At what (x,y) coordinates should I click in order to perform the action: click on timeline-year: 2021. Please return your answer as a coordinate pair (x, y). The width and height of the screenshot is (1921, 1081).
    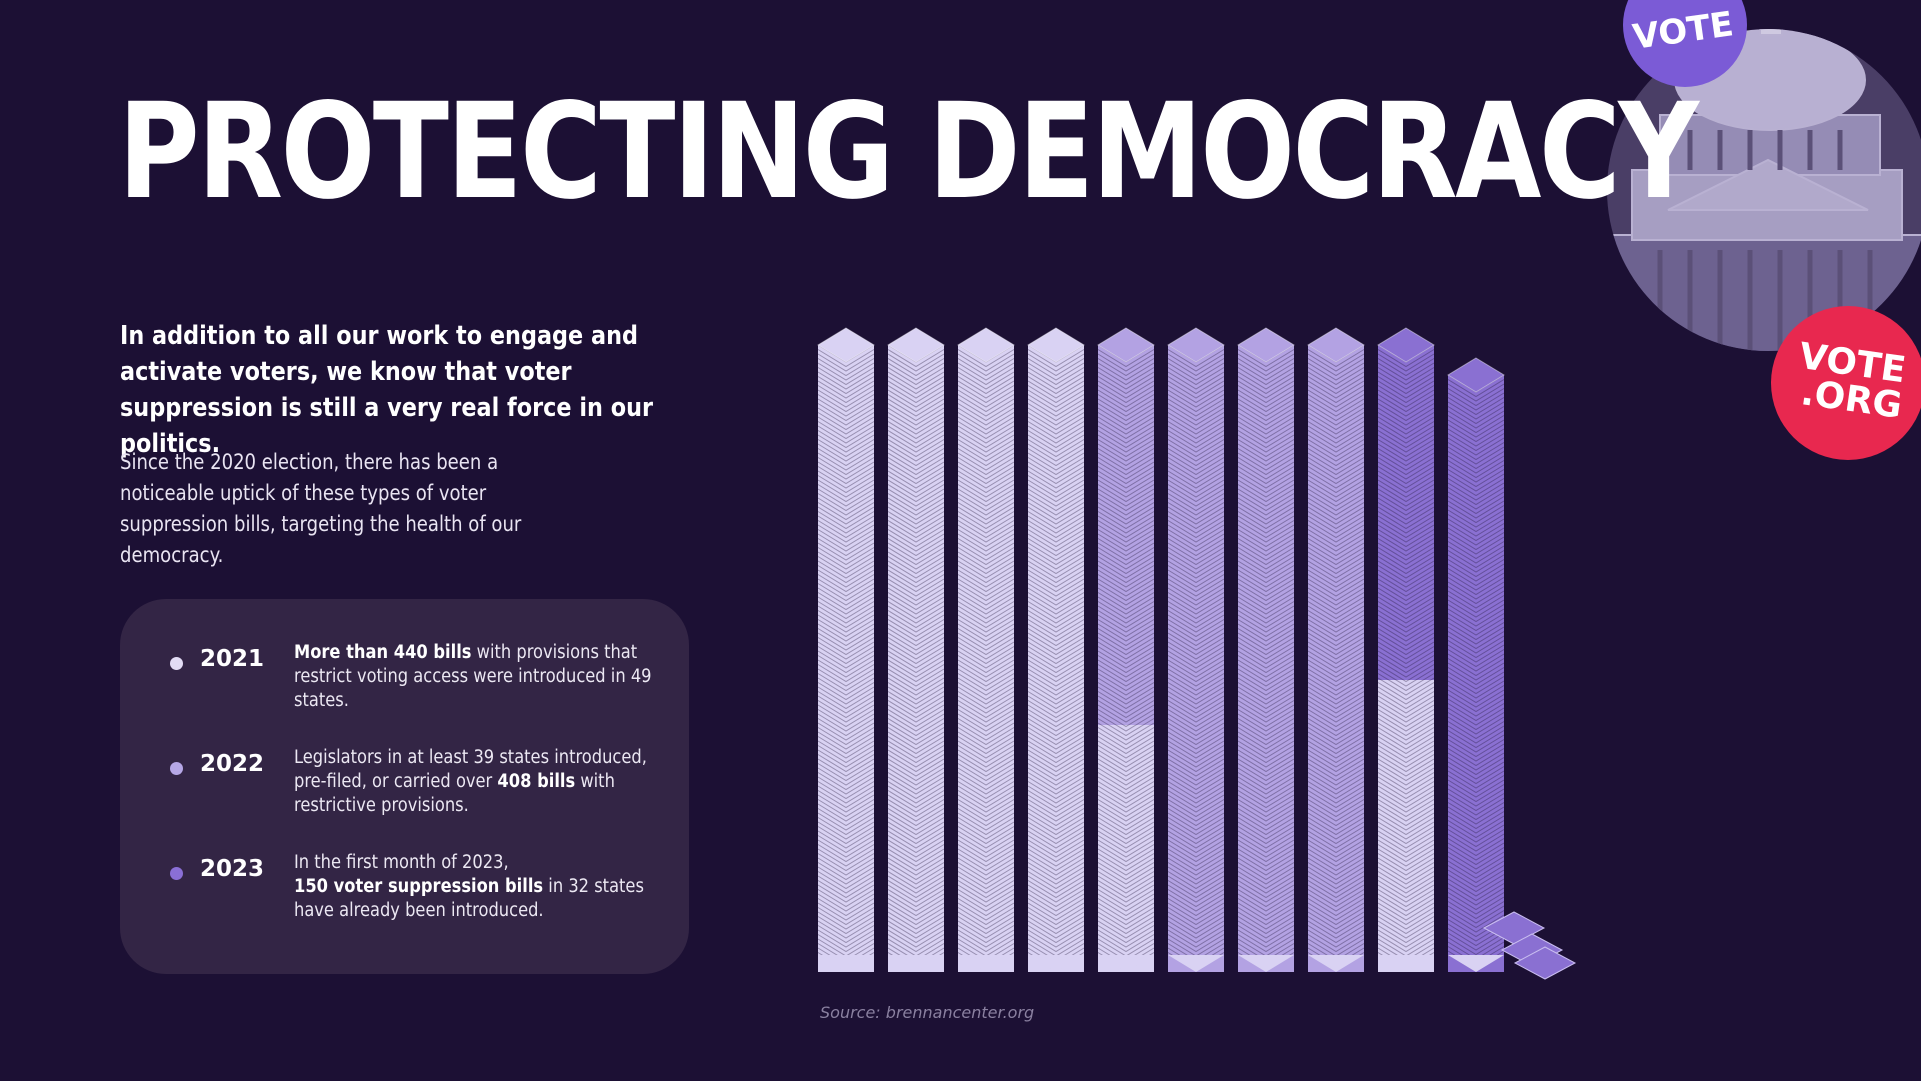
    Looking at the image, I should click on (232, 659).